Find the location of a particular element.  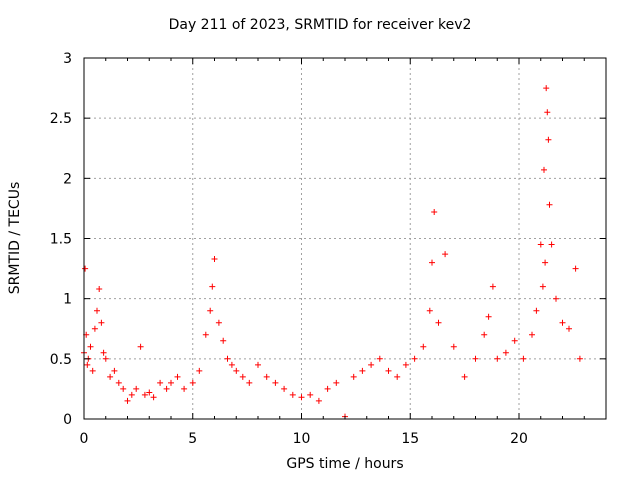

y-tick-label: 0.5 is located at coordinates (61, 360).